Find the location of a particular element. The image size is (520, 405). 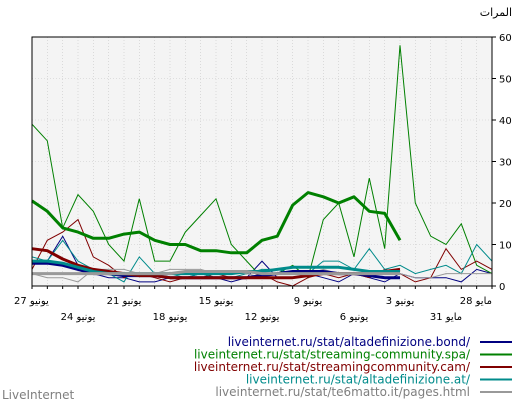

y-tick-label: 0 is located at coordinates (502, 287).